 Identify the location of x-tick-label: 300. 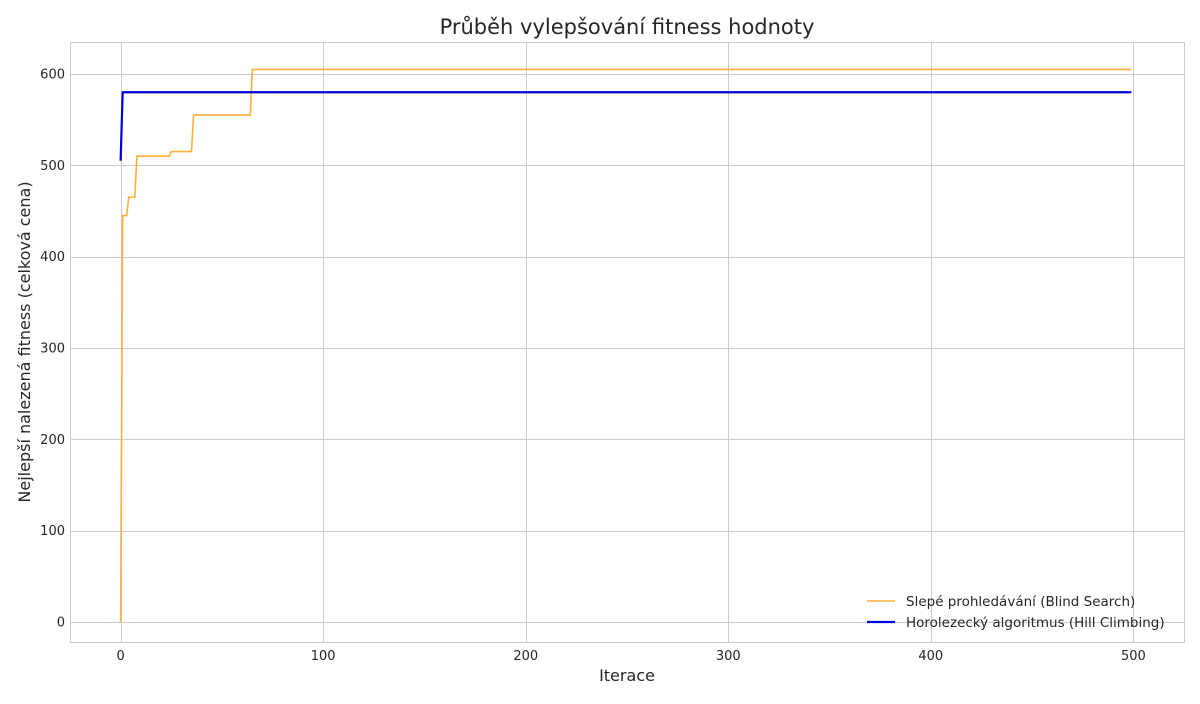
(728, 656).